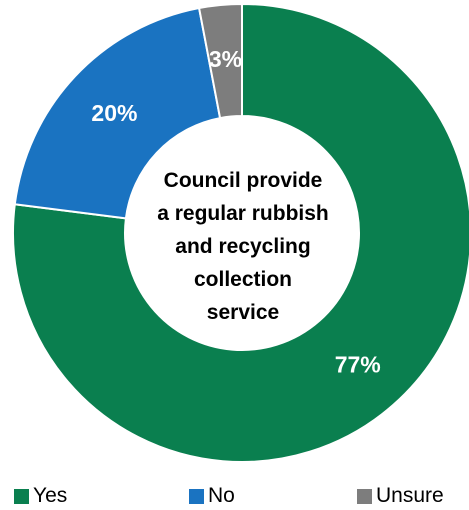  What do you see at coordinates (225, 59) in the screenshot?
I see `data-label-unsure: 3%` at bounding box center [225, 59].